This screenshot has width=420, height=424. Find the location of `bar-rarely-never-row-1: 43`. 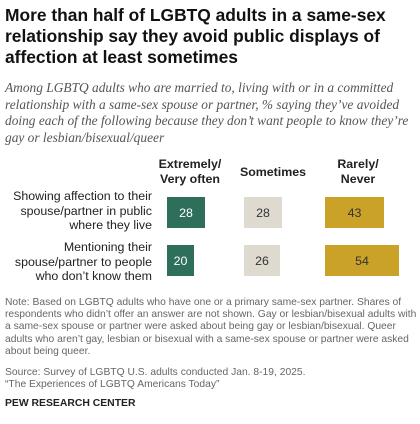

bar-rarely-never-row-1: 43 is located at coordinates (354, 212).